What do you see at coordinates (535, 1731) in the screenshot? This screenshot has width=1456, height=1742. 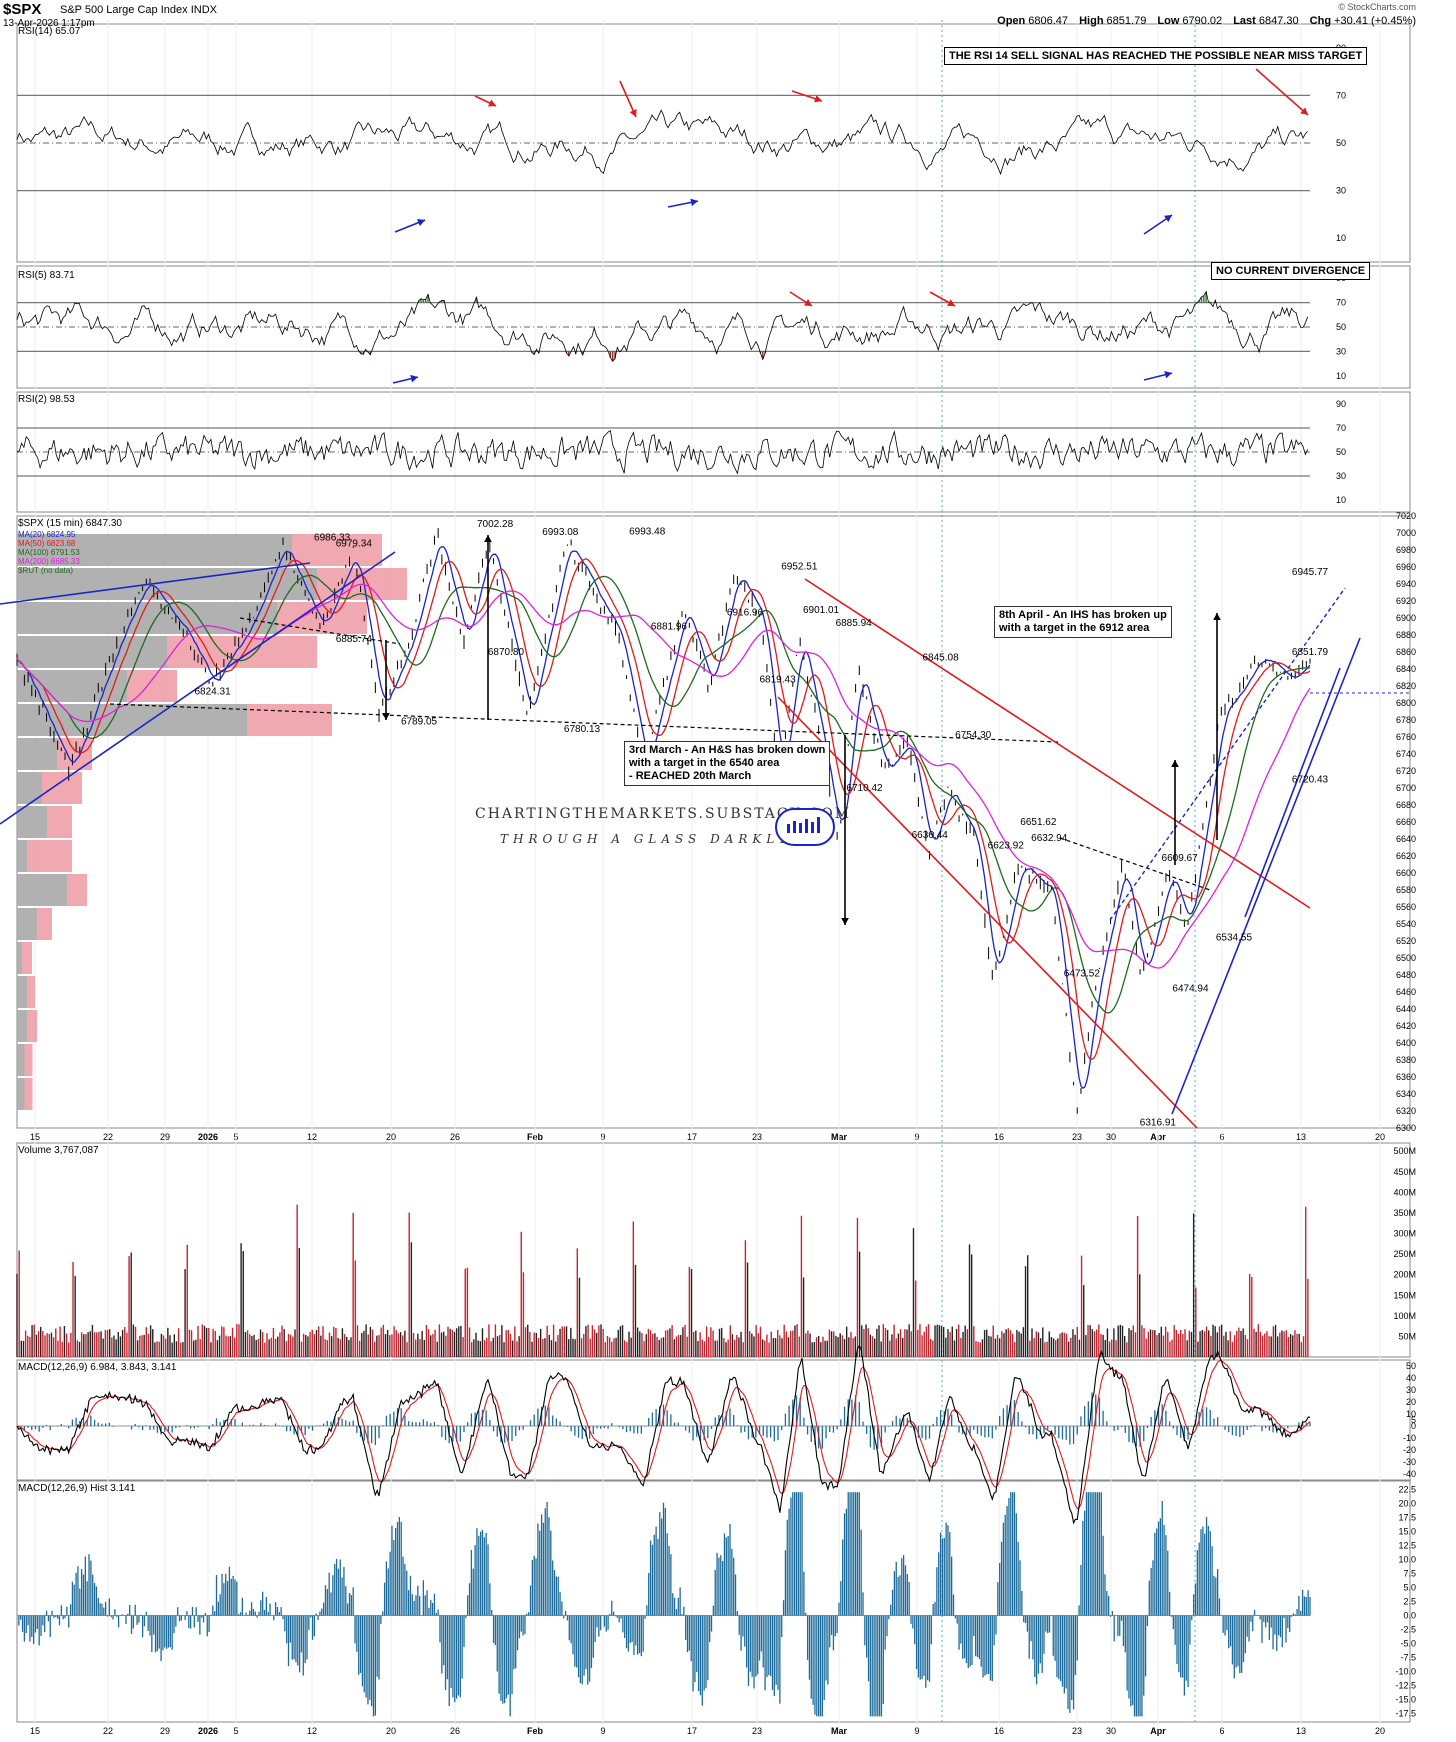 I see `x-tick-label: Feb` at bounding box center [535, 1731].